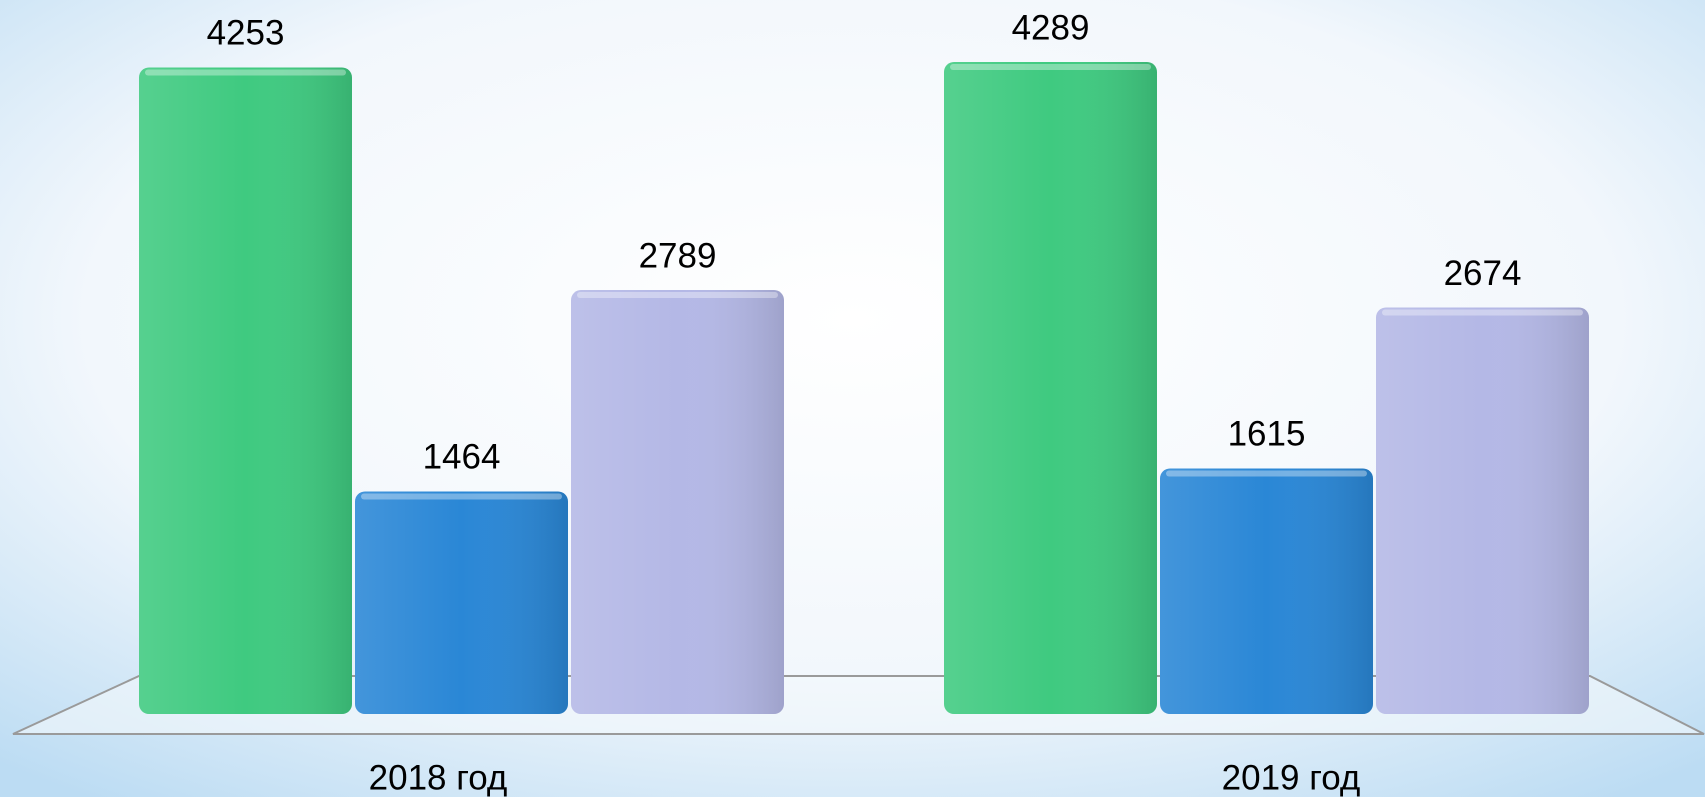  I want to click on data-label: 2674, so click(1483, 273).